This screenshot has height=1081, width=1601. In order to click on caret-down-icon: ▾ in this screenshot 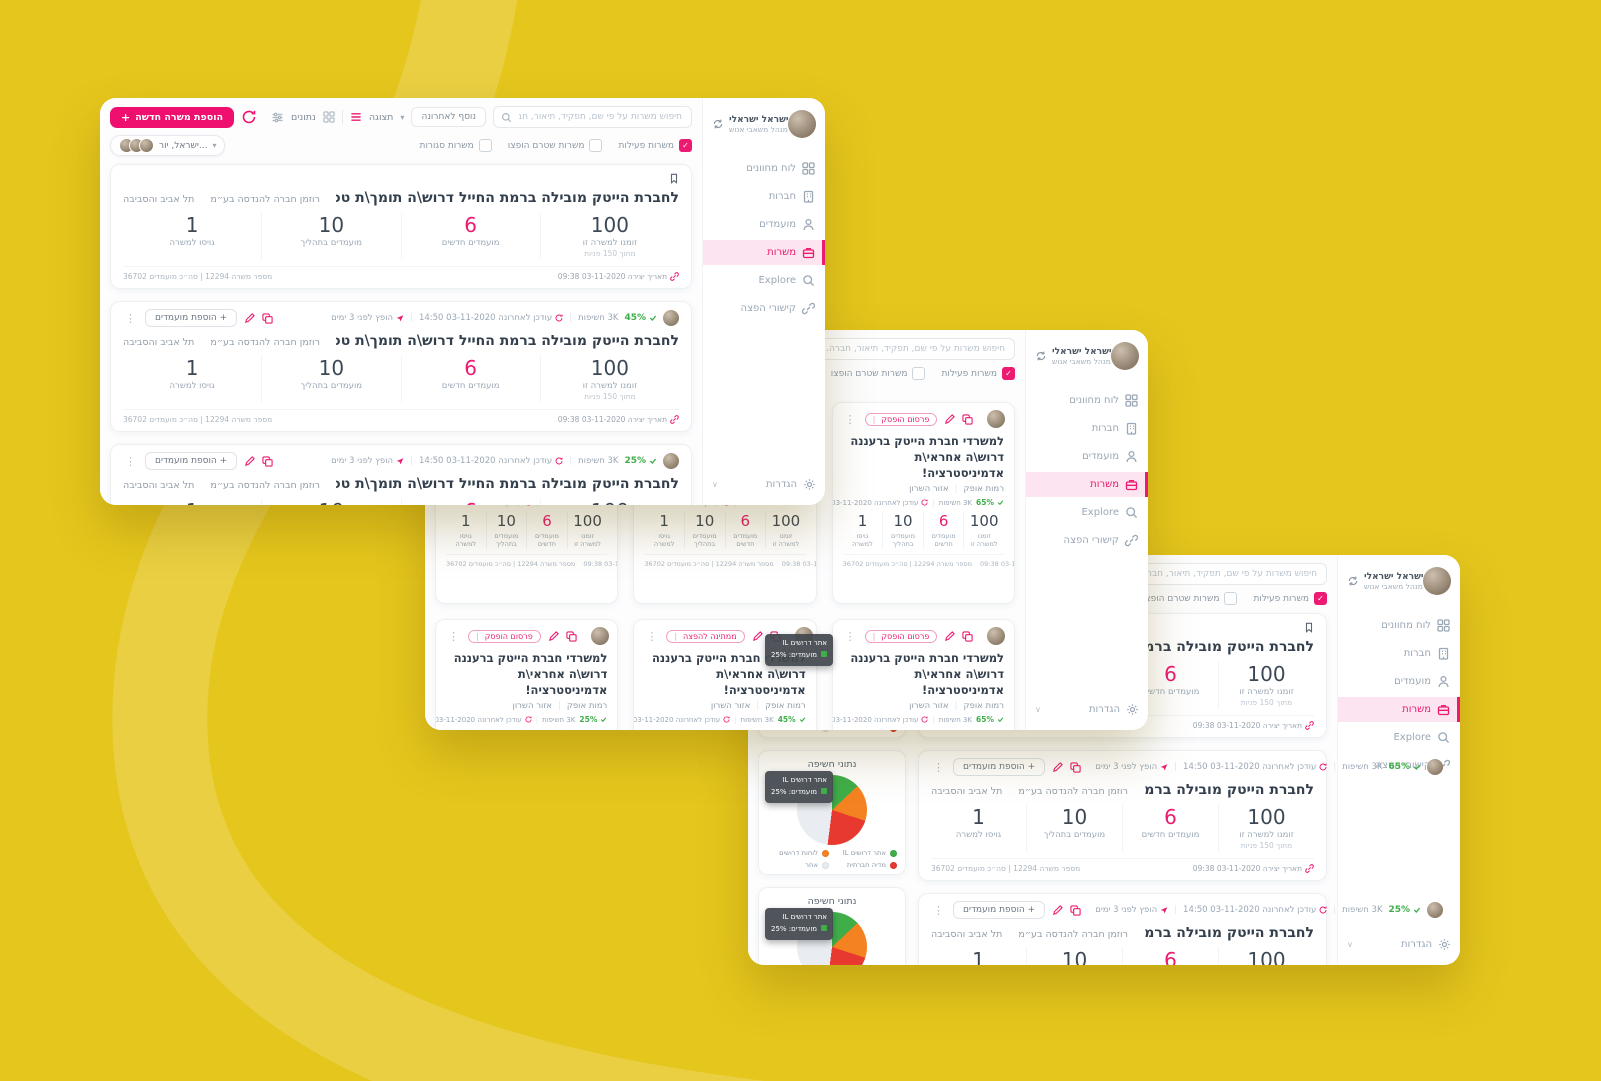, I will do `click(402, 117)`.